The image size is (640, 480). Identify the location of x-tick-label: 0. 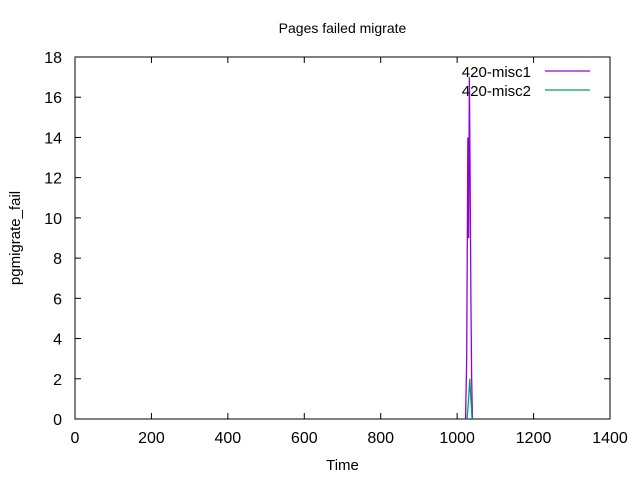
(75, 438).